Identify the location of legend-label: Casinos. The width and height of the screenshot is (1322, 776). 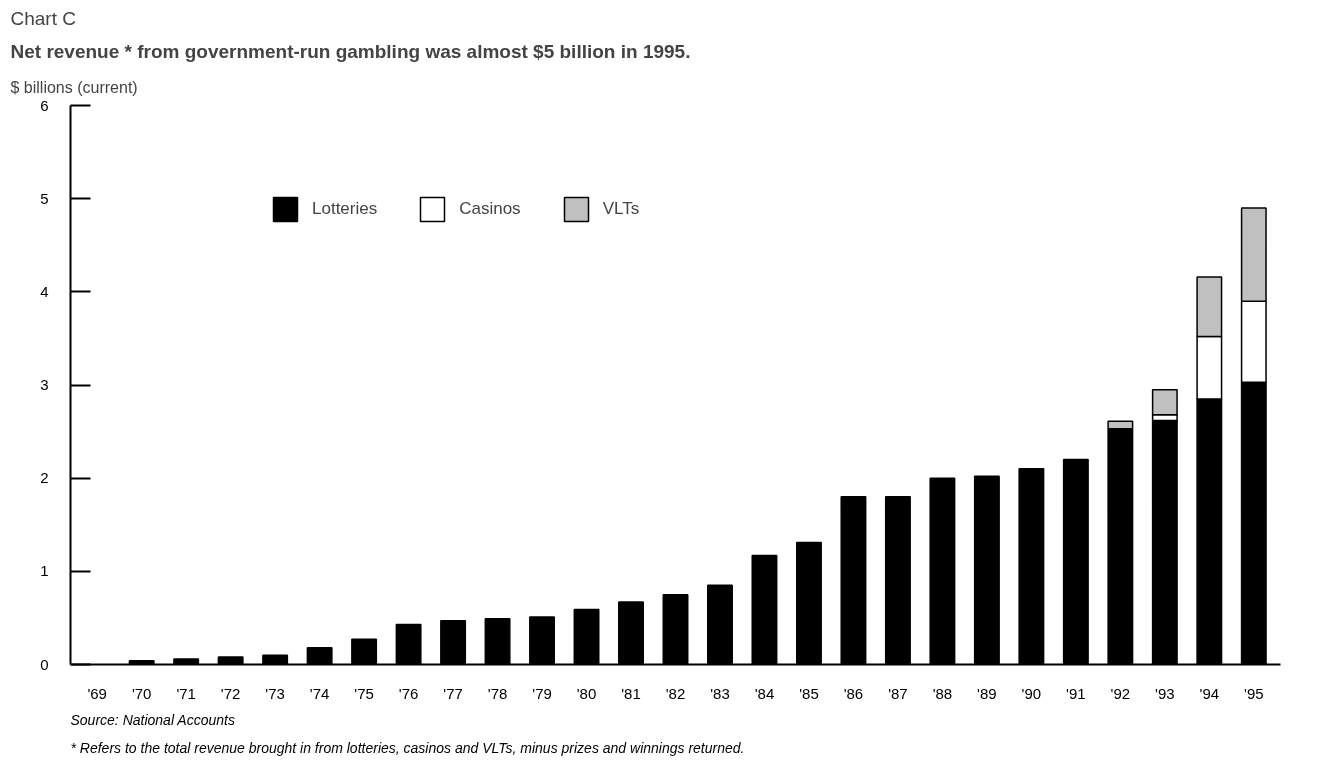
(490, 209).